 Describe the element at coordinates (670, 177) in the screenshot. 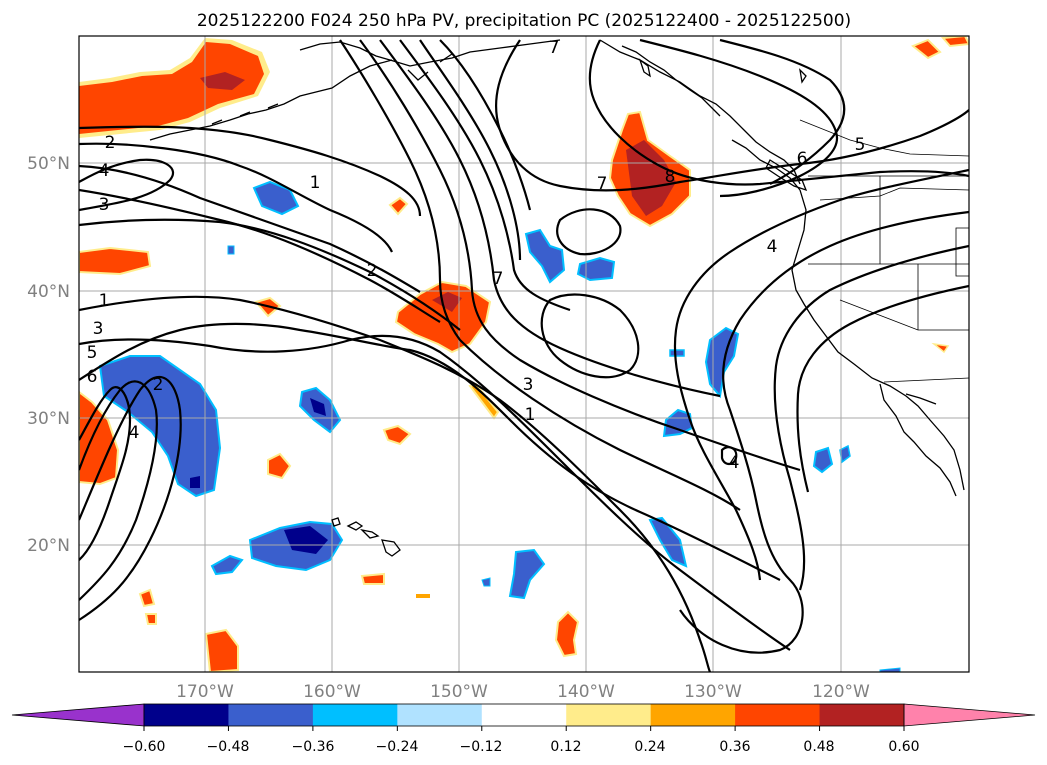

I see `contour-label: 8` at that location.